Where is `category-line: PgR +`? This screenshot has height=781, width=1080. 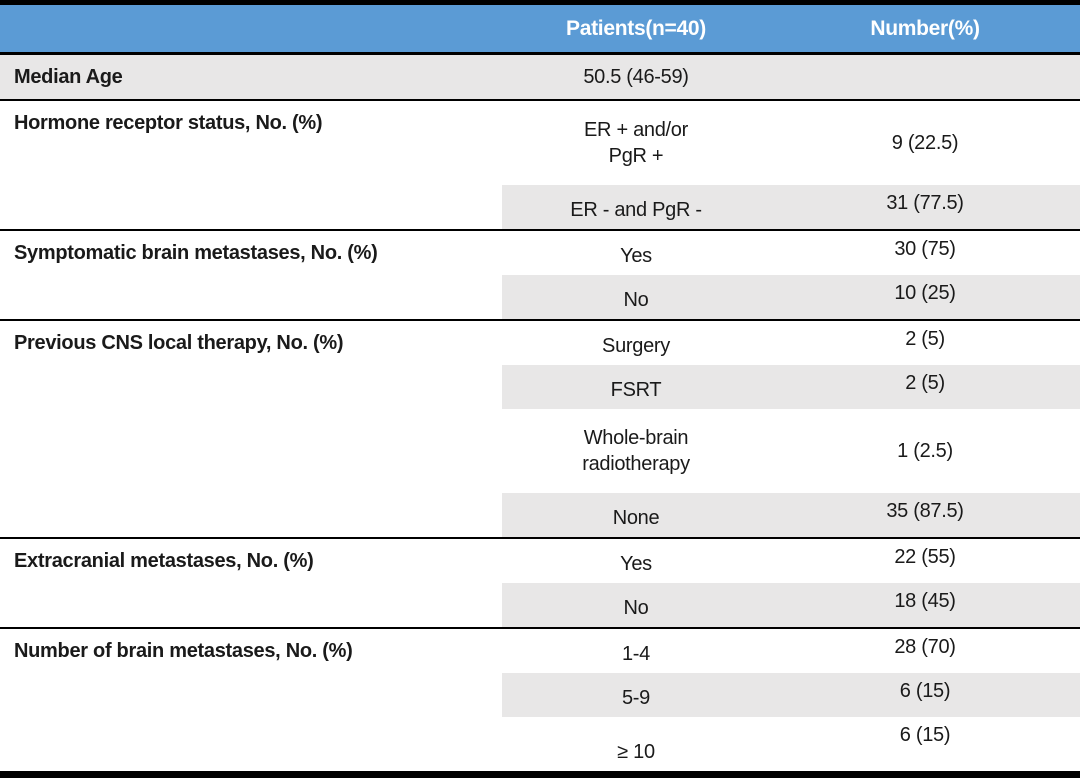
category-line: PgR + is located at coordinates (636, 156).